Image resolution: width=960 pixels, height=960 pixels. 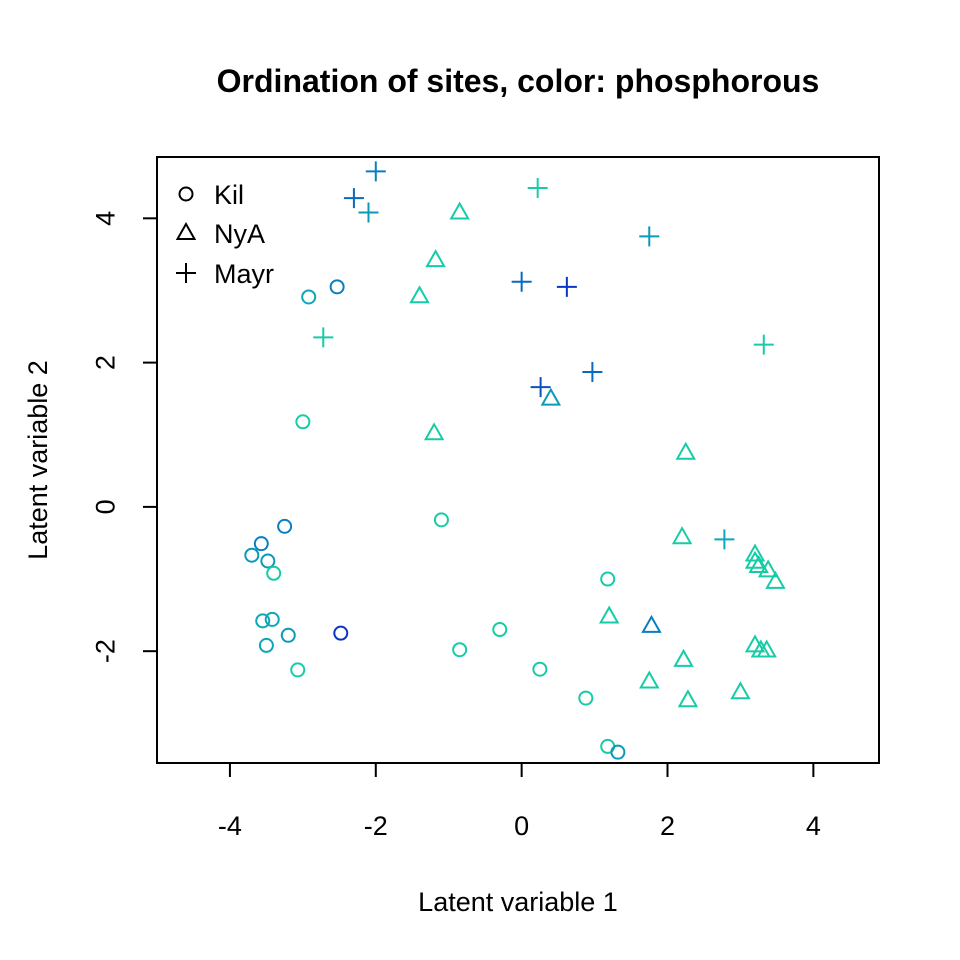 I want to click on x-tick-label: 4, so click(x=813, y=826).